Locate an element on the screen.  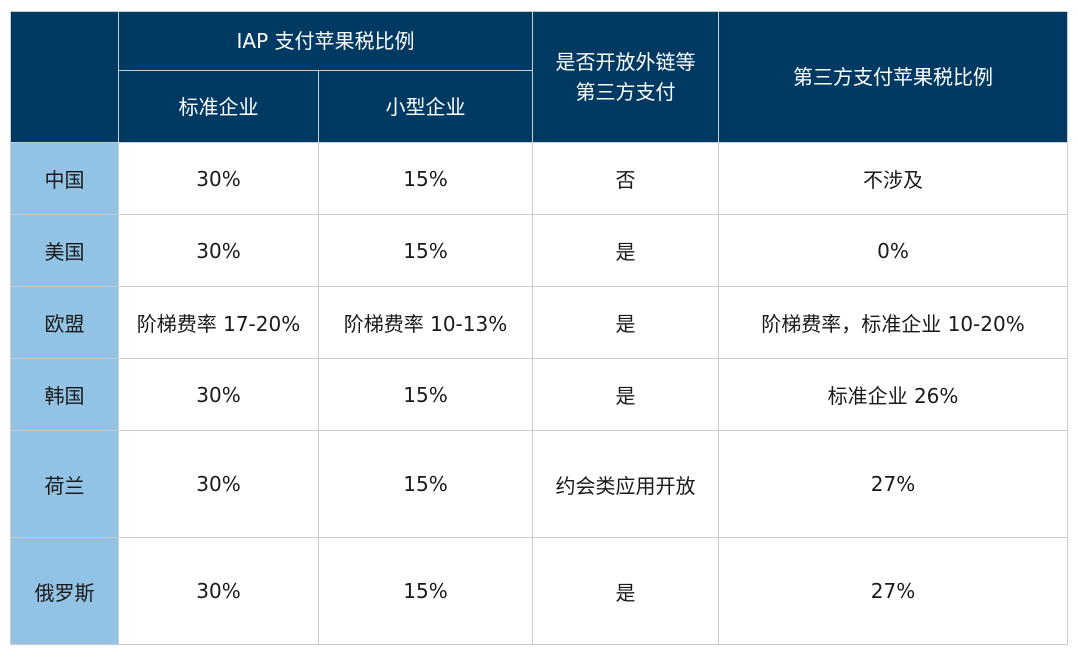
external-link-cell: 约会类应用开放 is located at coordinates (625, 484).